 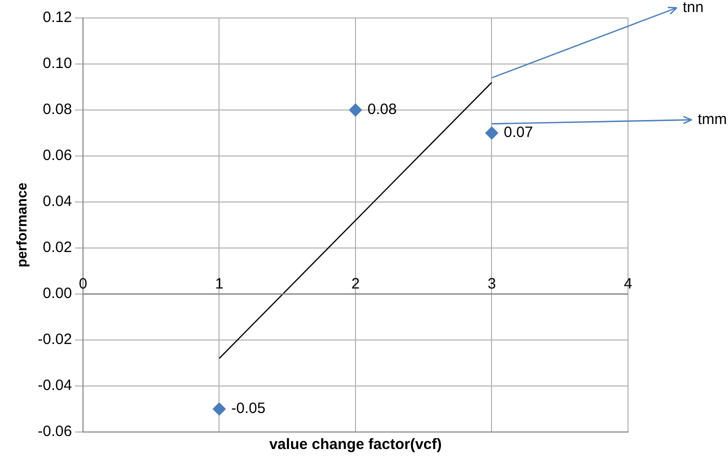 I want to click on annotation: tnn, so click(x=693, y=8).